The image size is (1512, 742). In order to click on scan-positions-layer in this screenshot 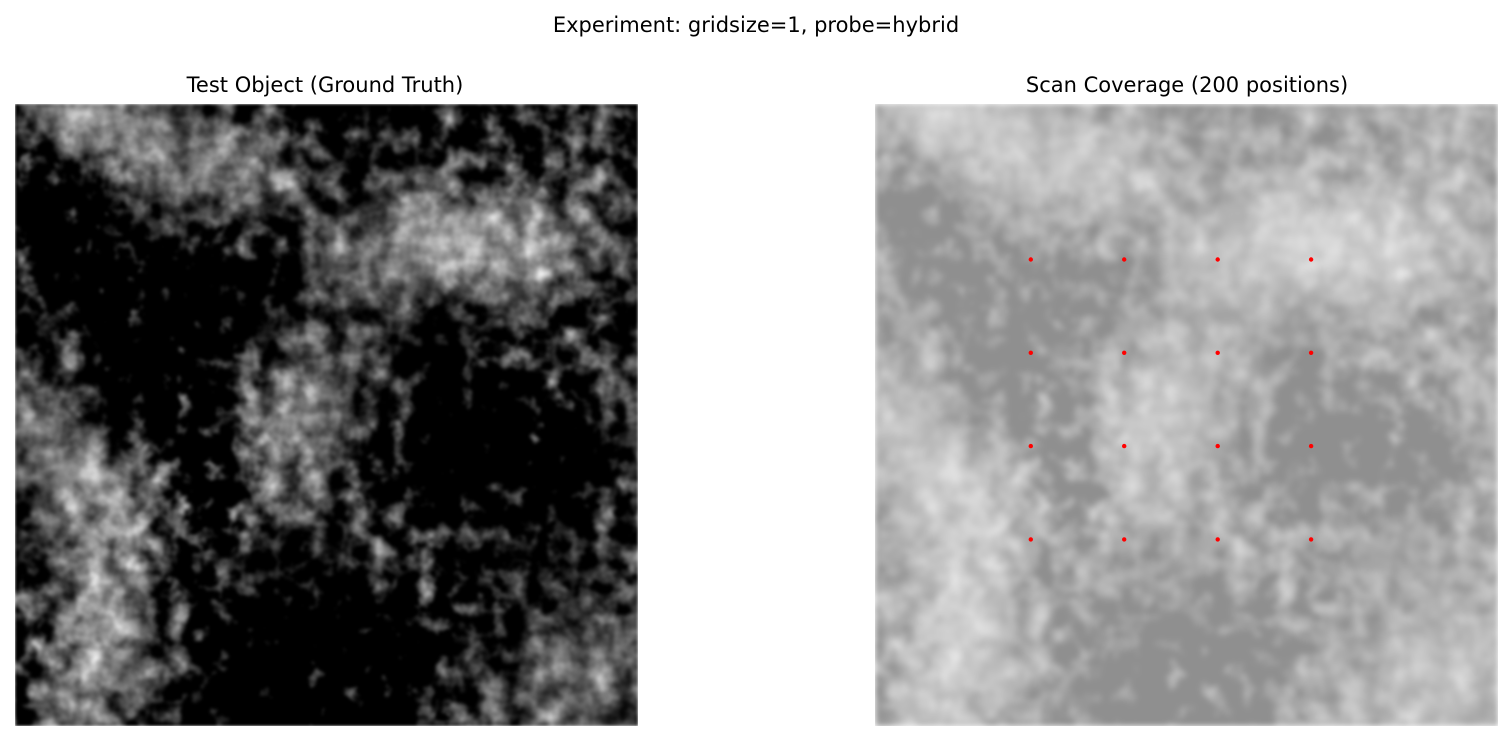, I will do `click(1171, 399)`.